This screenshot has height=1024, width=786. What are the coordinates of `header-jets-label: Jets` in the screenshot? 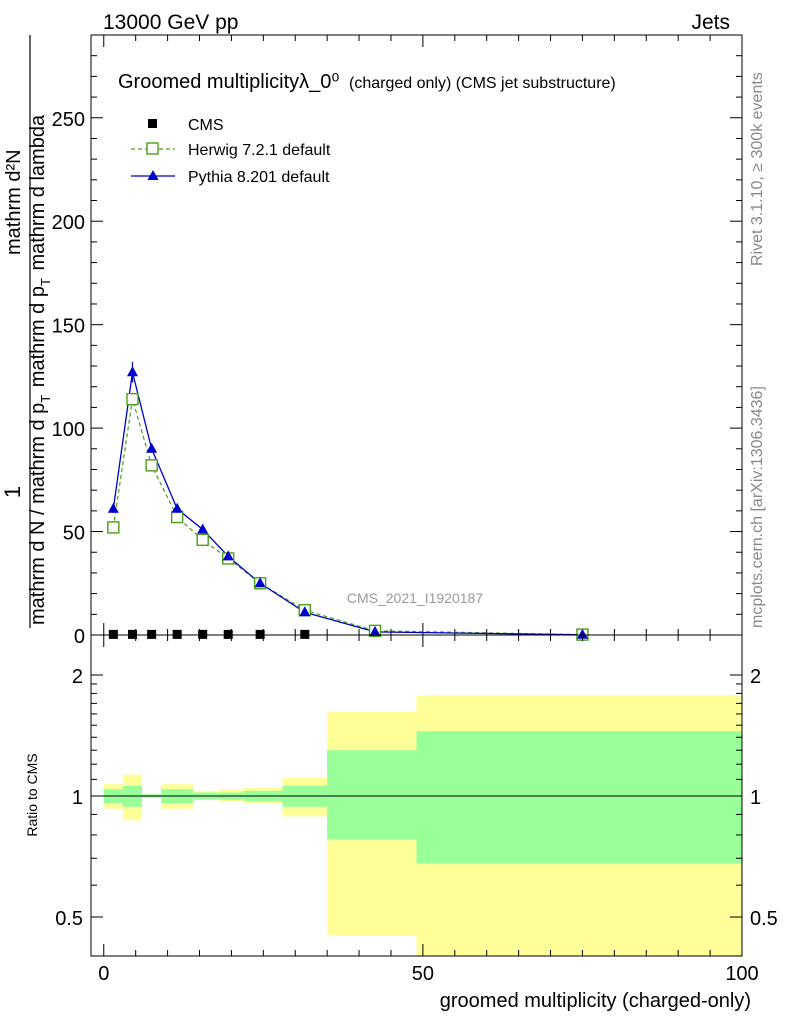 It's located at (710, 22).